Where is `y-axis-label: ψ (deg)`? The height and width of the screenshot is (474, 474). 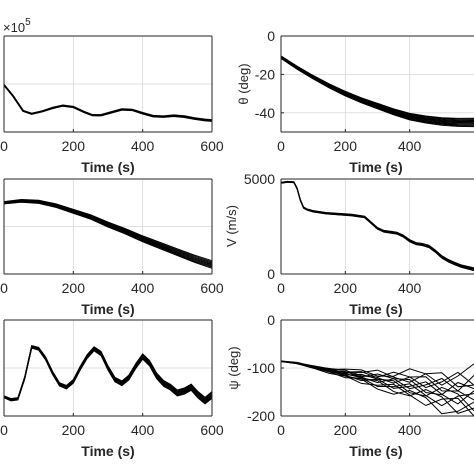
y-axis-label: ψ (deg) is located at coordinates (233, 367).